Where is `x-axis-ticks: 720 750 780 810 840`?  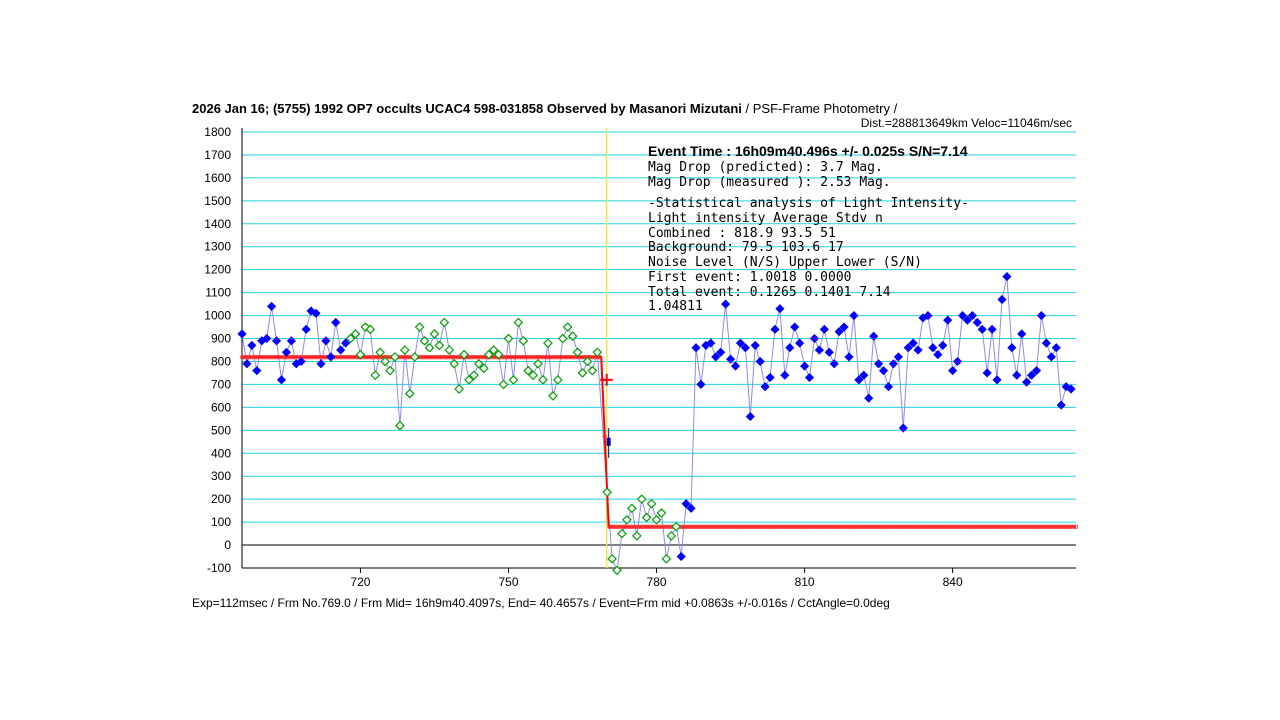
x-axis-ticks: 720 750 780 810 840 is located at coordinates (656, 578).